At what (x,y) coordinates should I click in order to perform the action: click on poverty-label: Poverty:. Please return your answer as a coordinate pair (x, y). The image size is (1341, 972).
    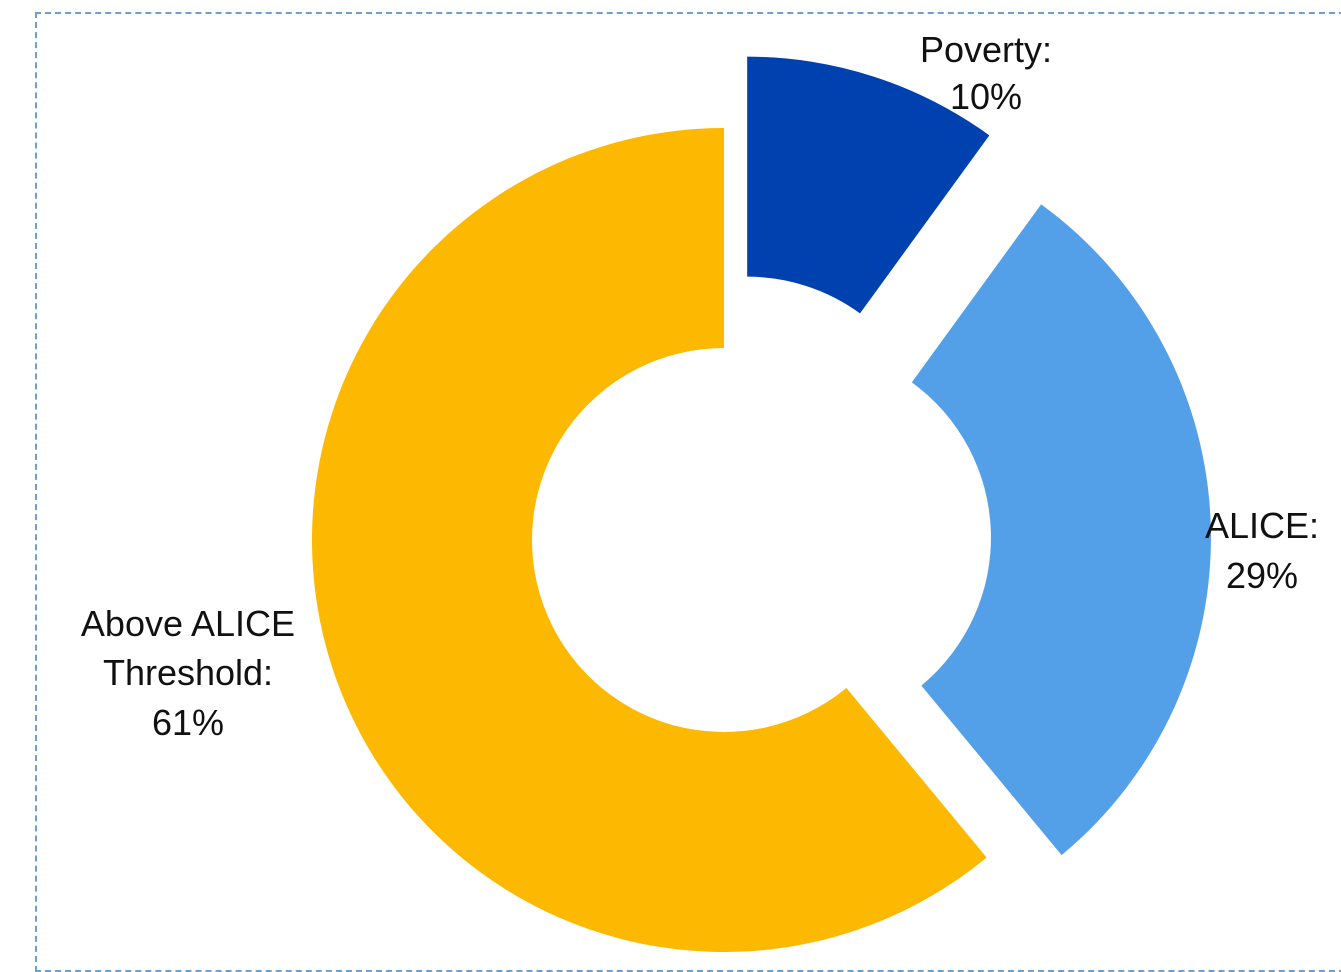
    Looking at the image, I should click on (986, 49).